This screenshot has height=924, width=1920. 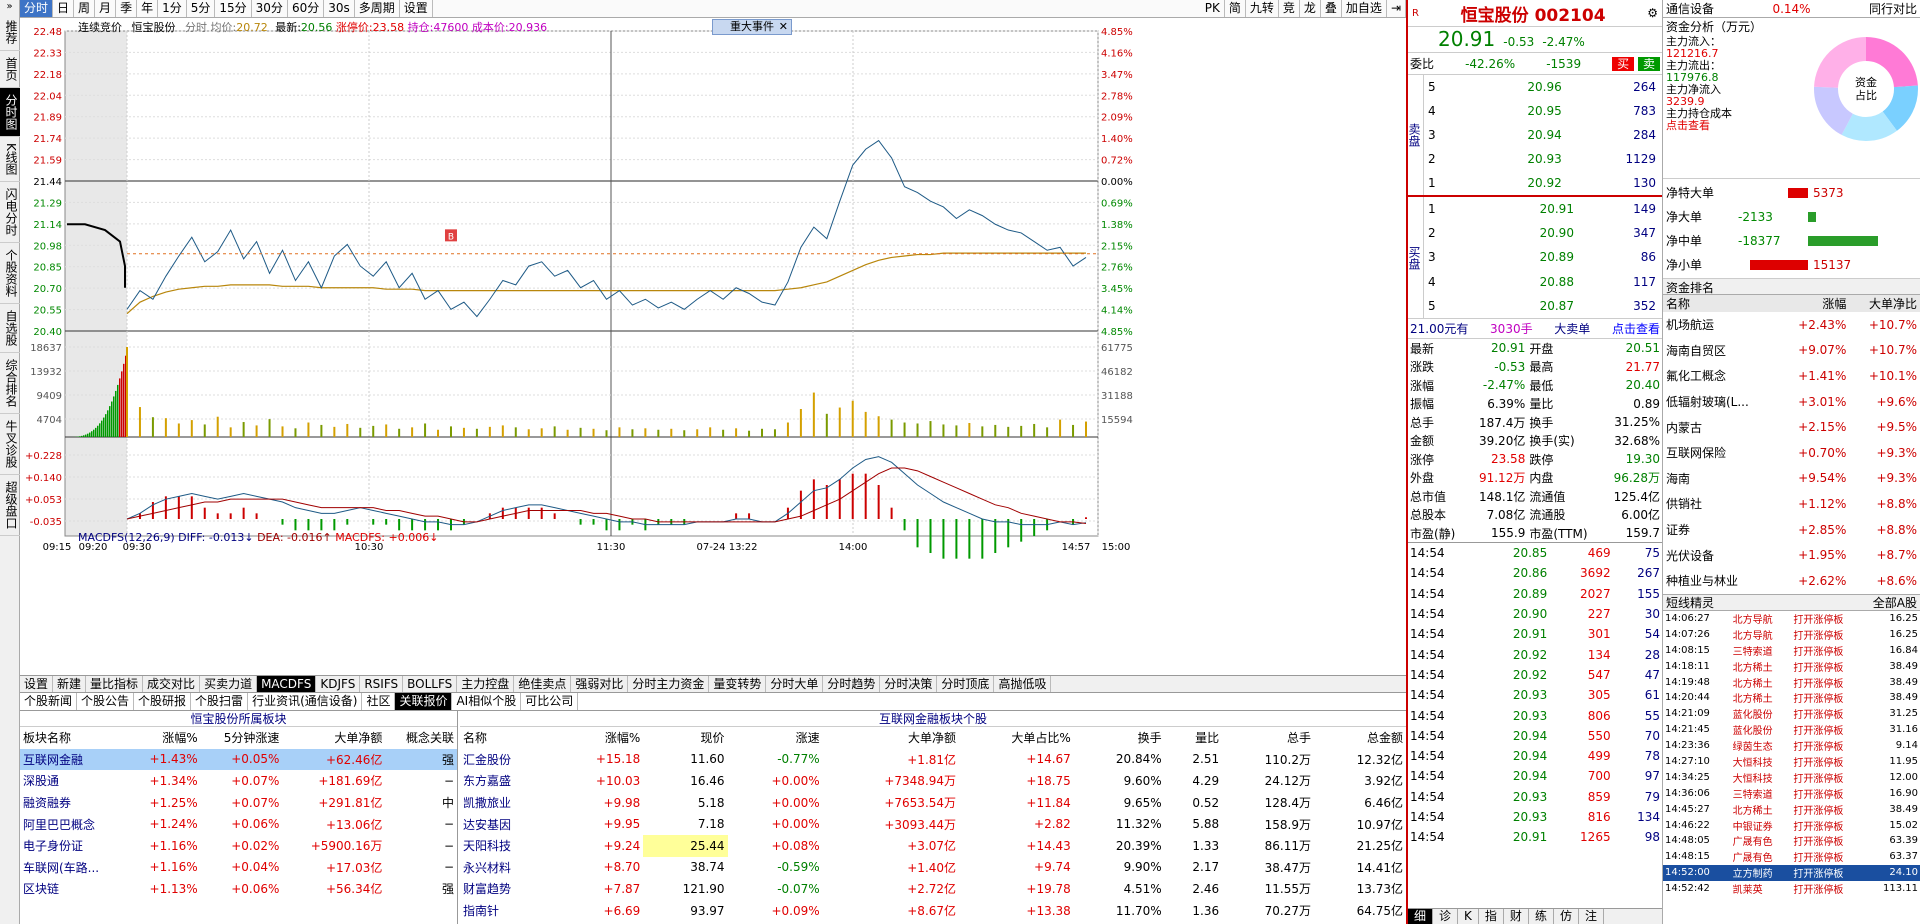 What do you see at coordinates (1516, 916) in the screenshot?
I see `quote-tab-4: 财` at bounding box center [1516, 916].